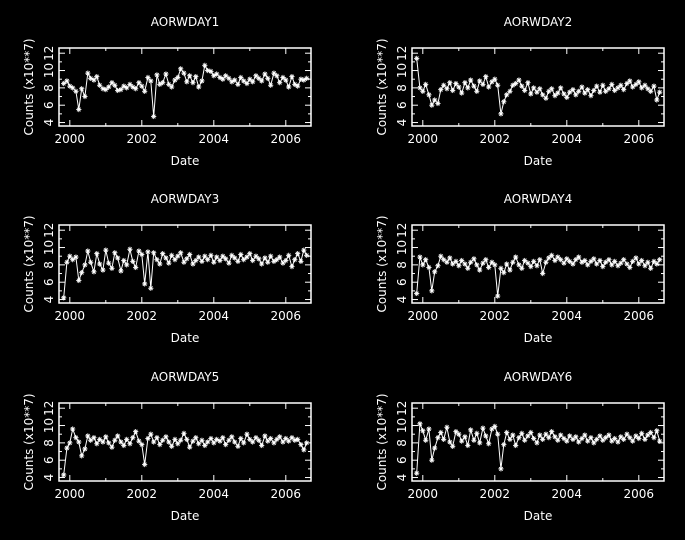 Image resolution: width=685 pixels, height=540 pixels. I want to click on y-tick-label: 10, so click(402, 247).